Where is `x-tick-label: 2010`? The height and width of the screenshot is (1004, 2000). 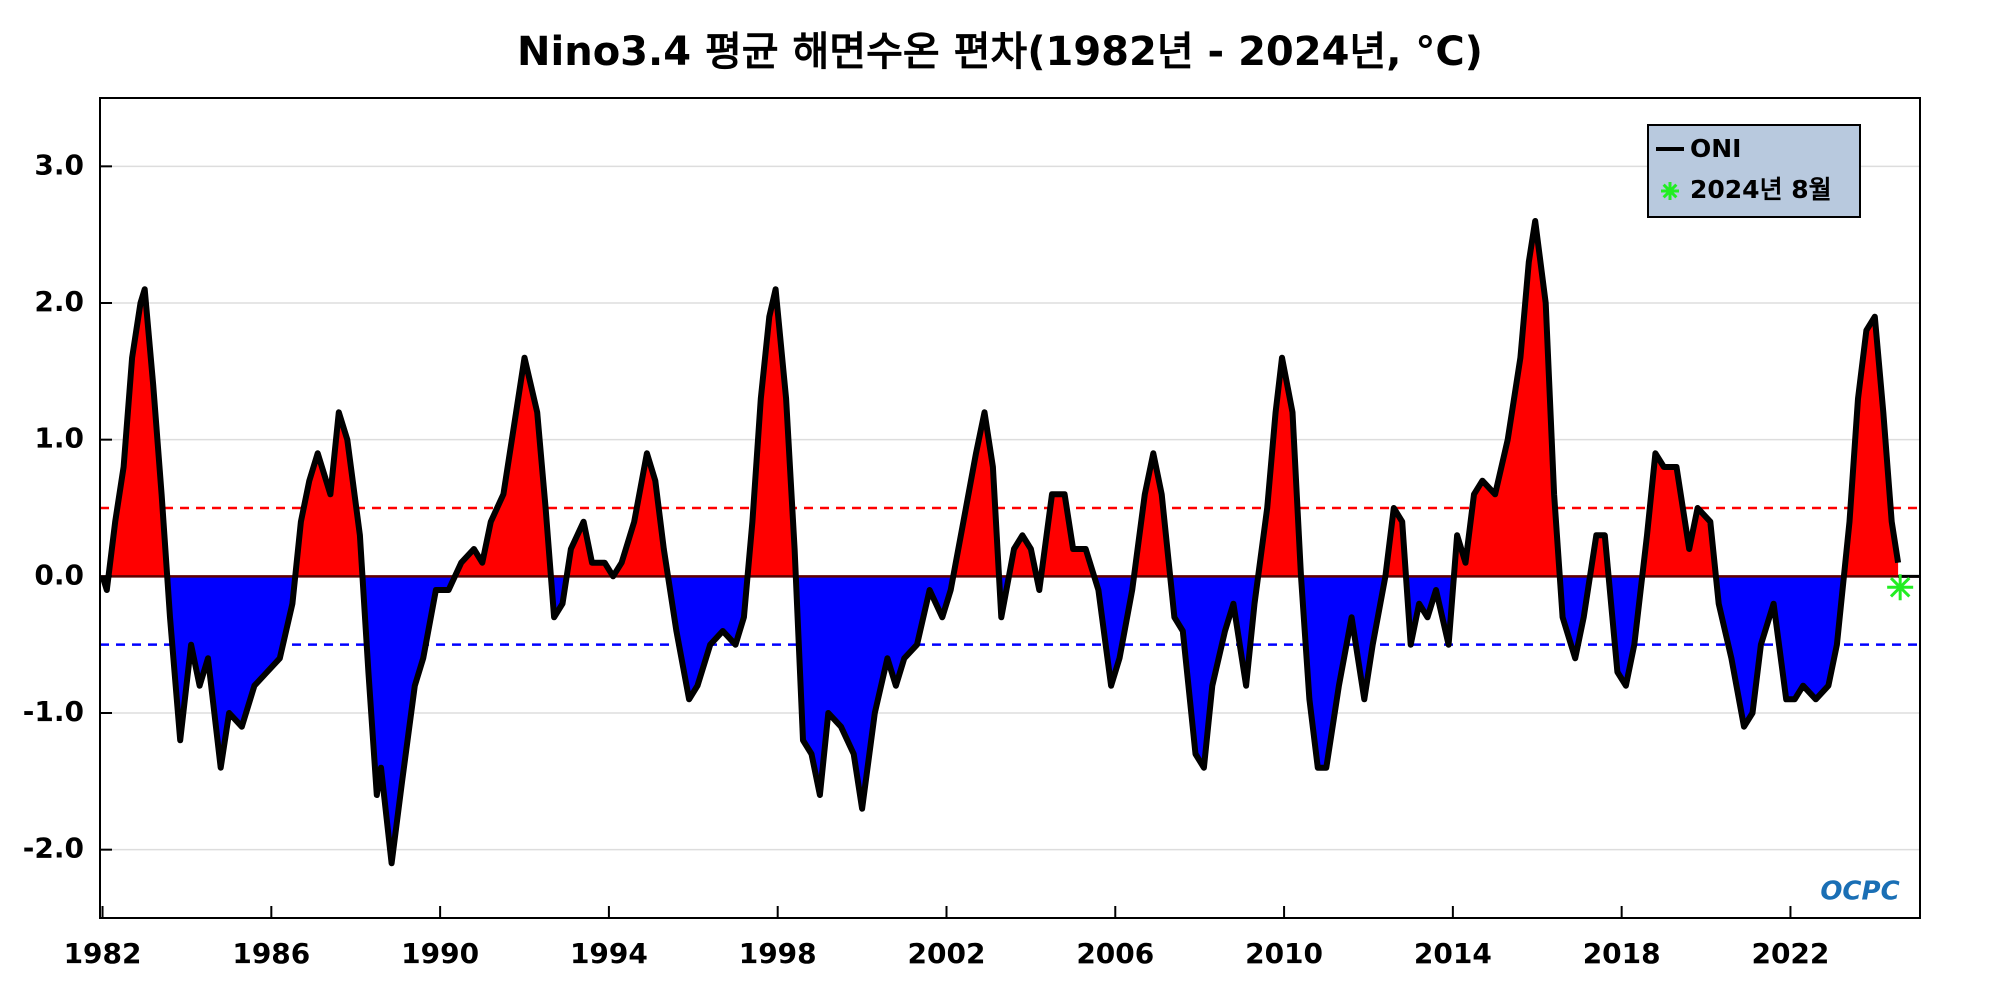
x-tick-label: 2010 is located at coordinates (1284, 953).